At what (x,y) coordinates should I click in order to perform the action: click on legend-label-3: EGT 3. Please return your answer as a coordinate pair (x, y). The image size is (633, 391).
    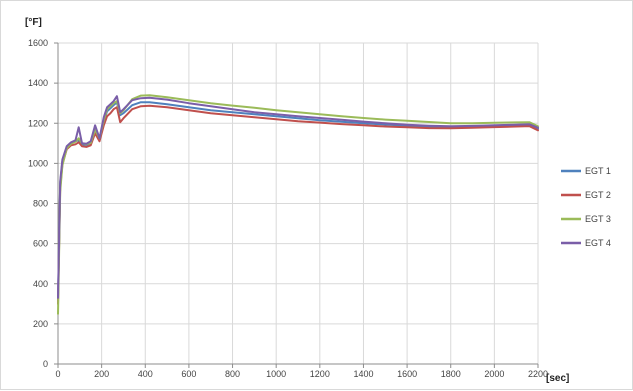
    Looking at the image, I should click on (598, 219).